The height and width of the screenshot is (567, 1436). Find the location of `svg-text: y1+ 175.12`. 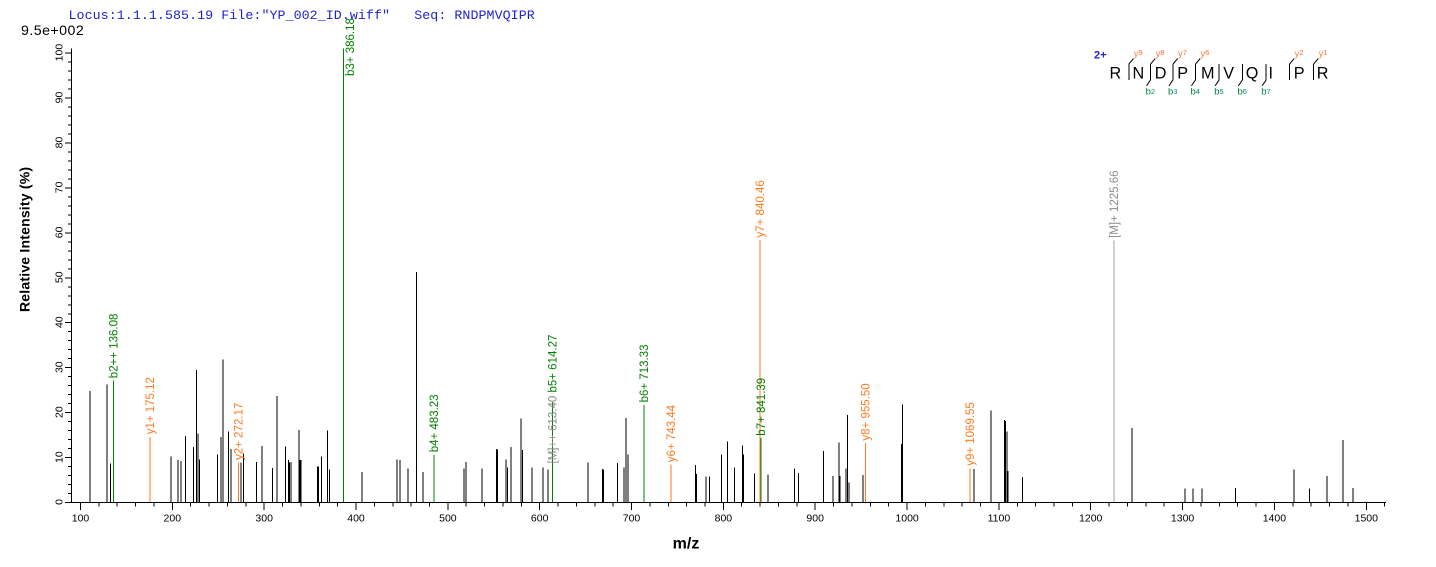

svg-text: y1+ 175.12 is located at coordinates (151, 405).